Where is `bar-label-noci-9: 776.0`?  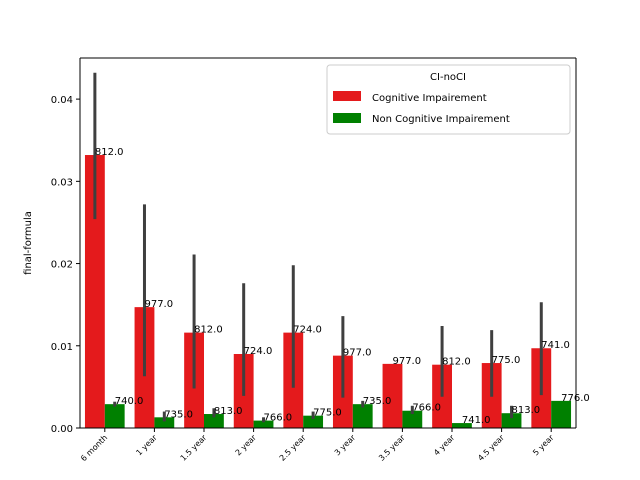
bar-label-noci-9: 776.0 is located at coordinates (575, 398).